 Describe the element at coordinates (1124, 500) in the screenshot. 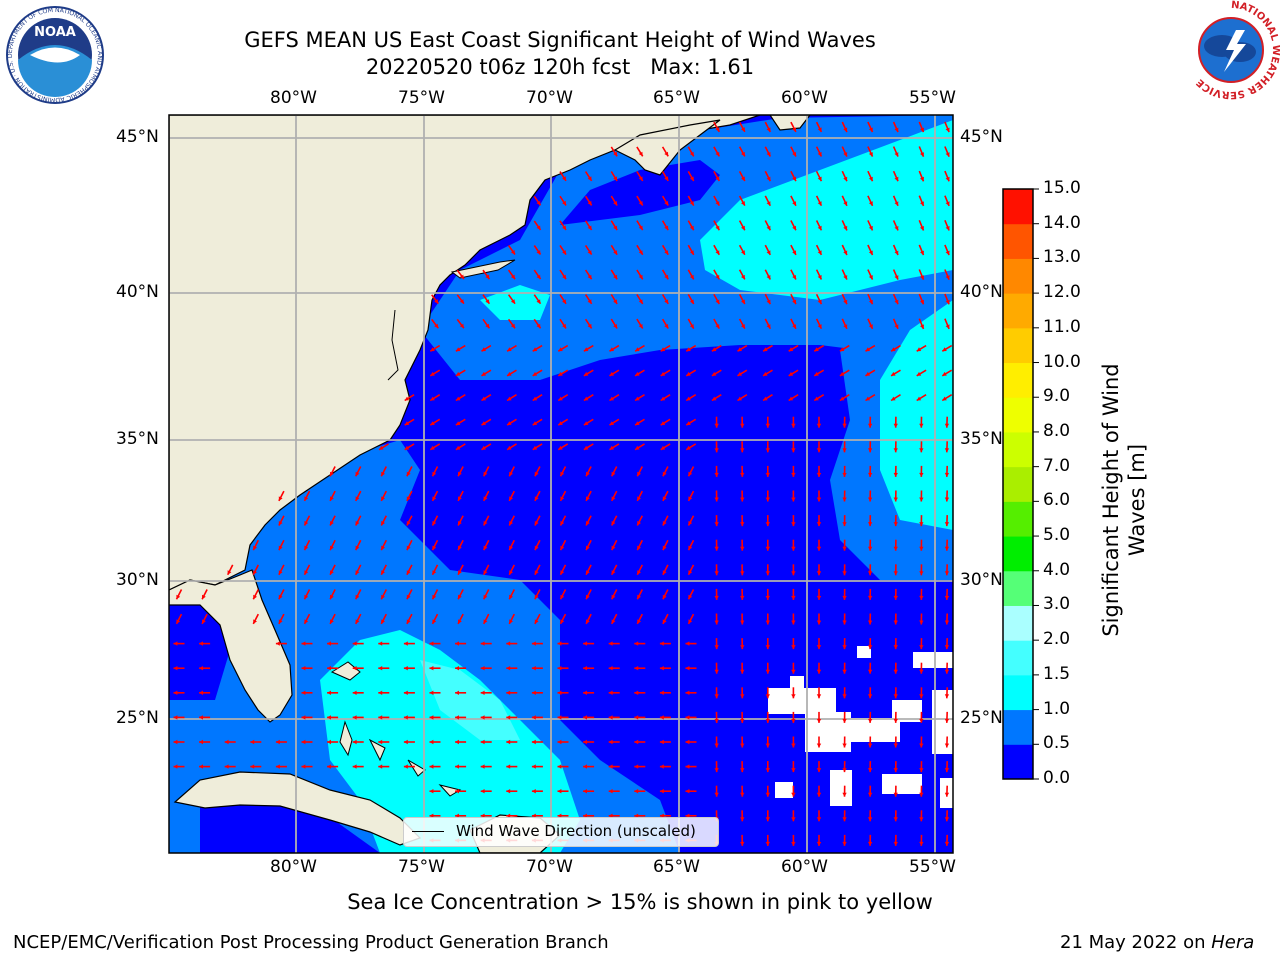

I see `colorbar-label: Significant Height of Wind Waves [m]` at that location.